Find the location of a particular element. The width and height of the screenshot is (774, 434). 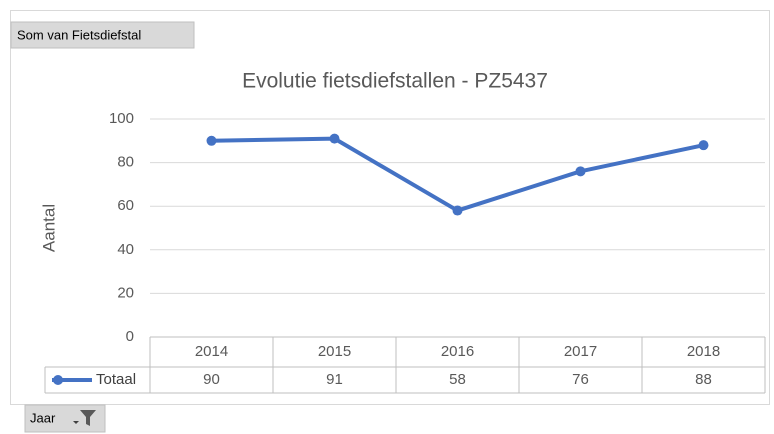

axis-field-label: Jaar is located at coordinates (43, 417).